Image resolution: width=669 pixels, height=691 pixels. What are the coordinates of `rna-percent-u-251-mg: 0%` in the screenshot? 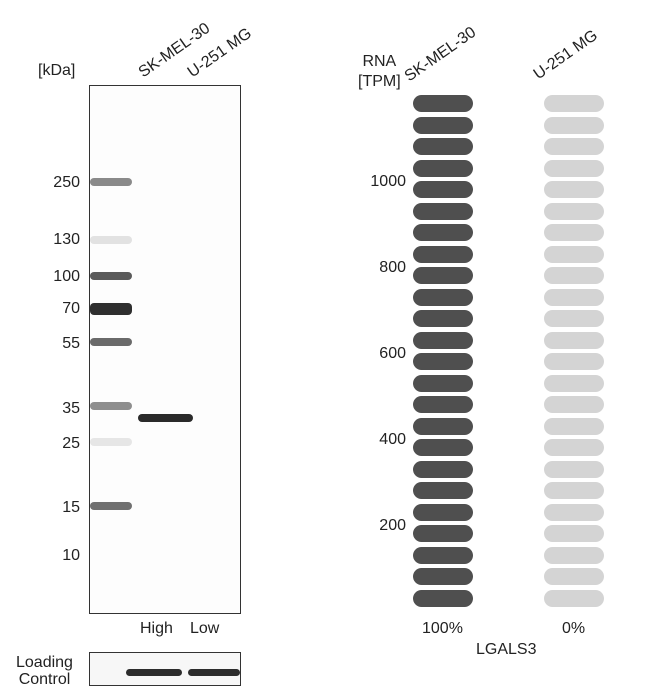 It's located at (574, 628).